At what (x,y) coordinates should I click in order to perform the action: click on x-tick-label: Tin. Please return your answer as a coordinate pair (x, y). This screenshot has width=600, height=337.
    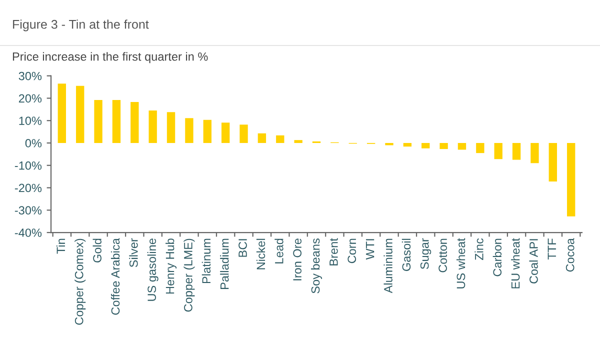
    Looking at the image, I should click on (60, 246).